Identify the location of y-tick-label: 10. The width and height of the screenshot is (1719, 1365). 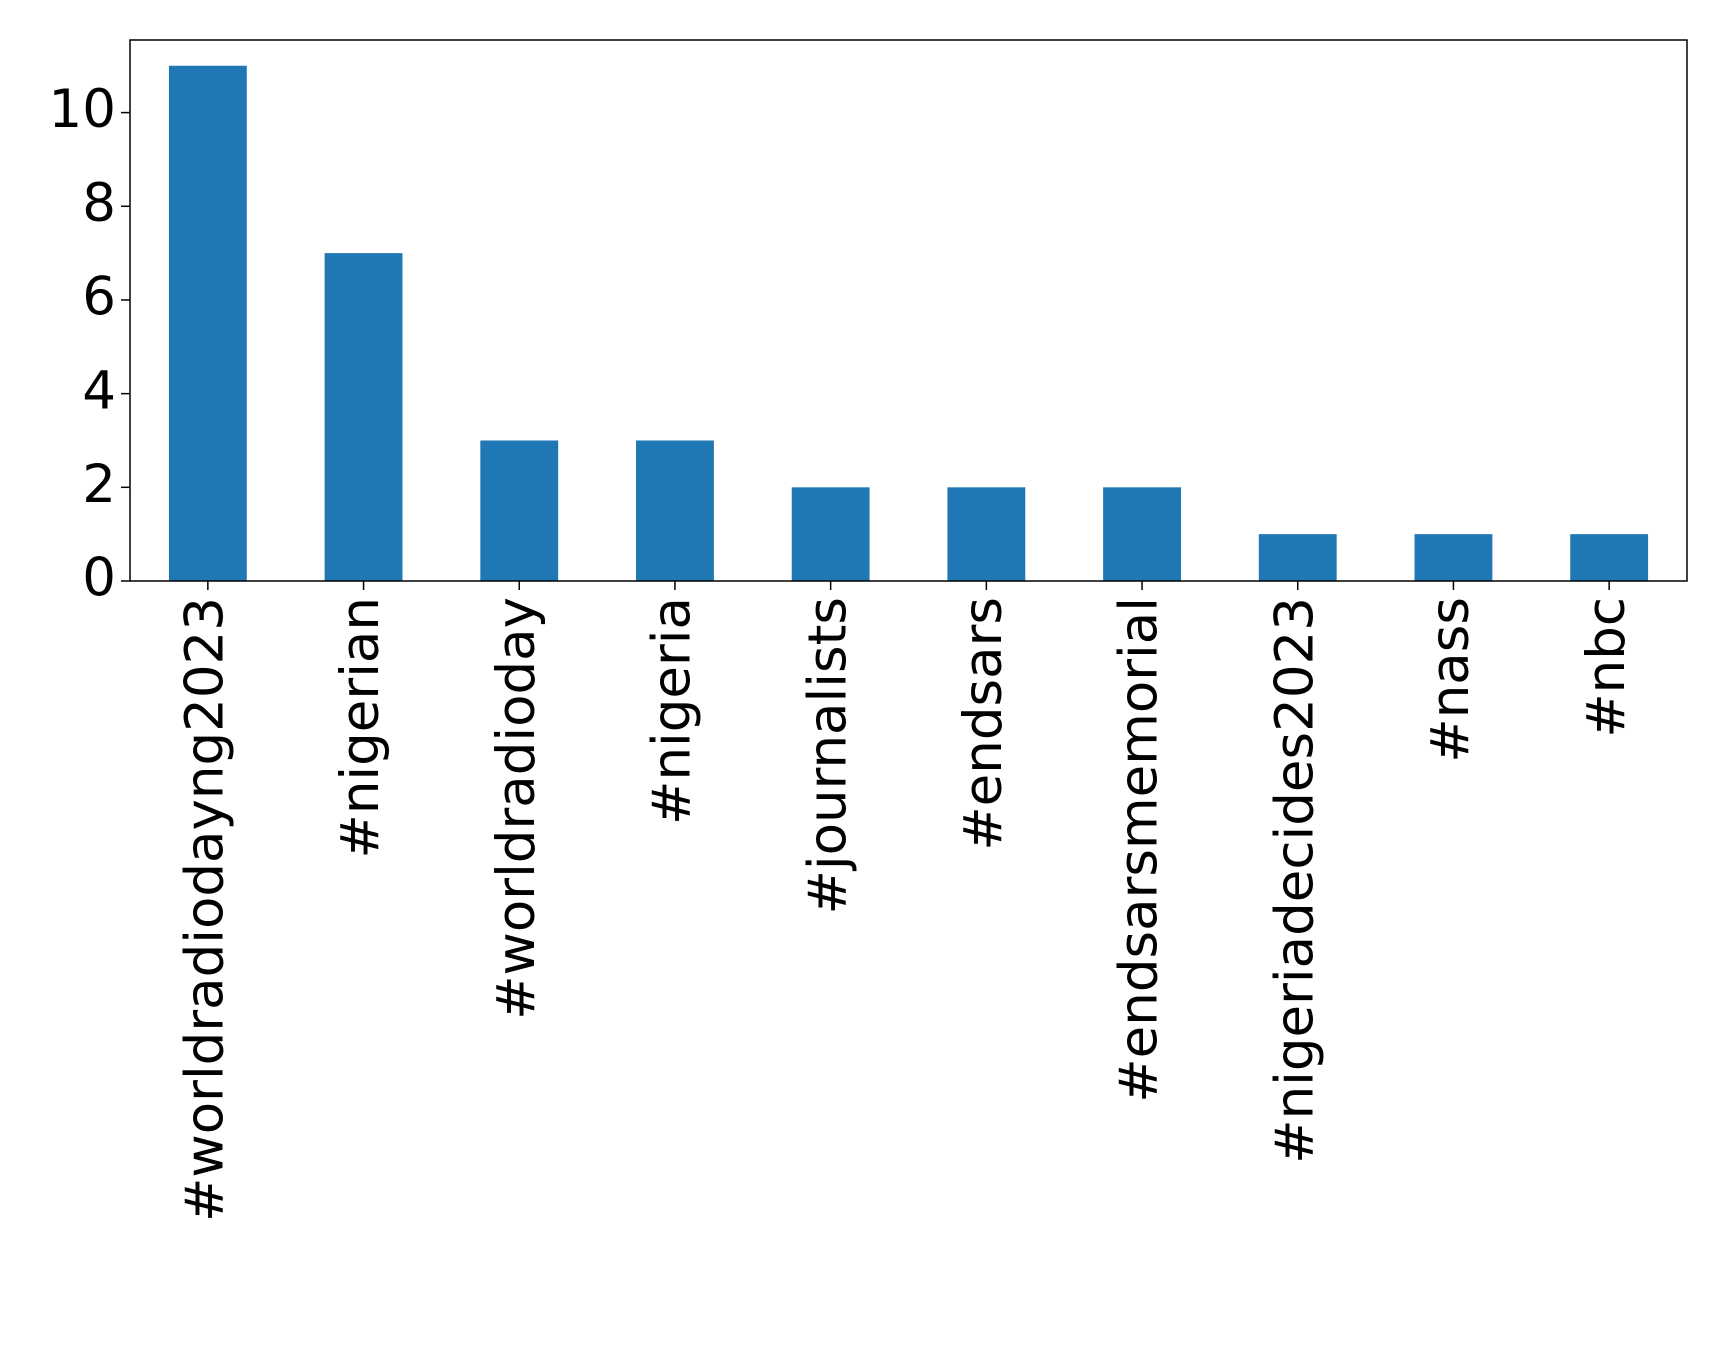
(82, 109).